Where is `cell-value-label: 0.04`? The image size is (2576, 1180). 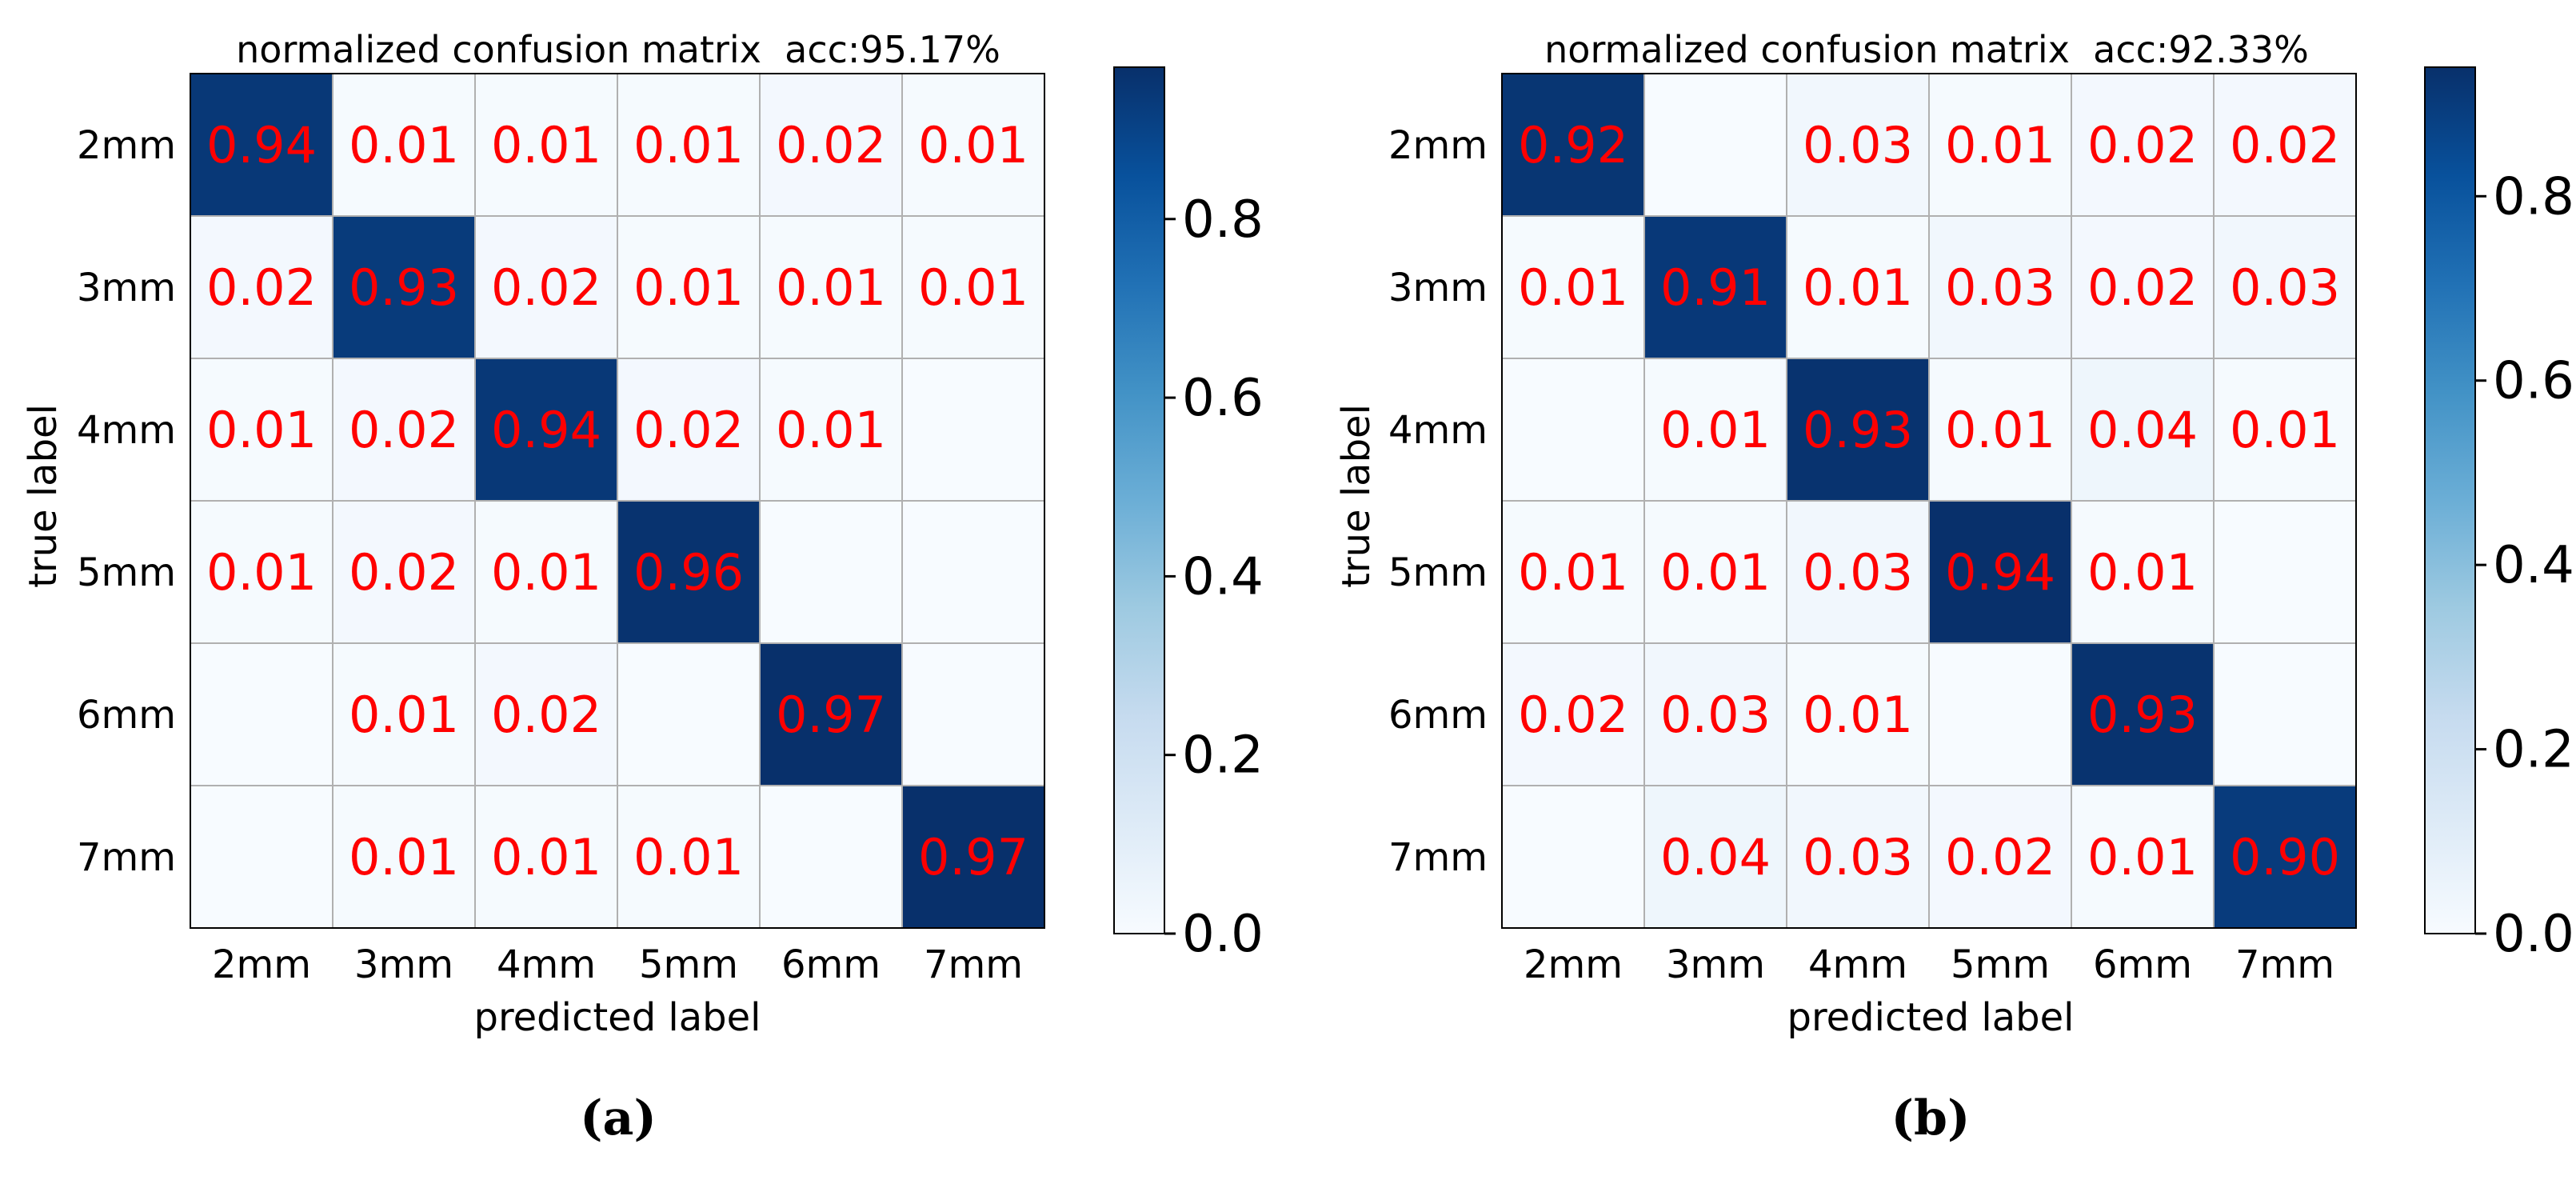 cell-value-label: 0.04 is located at coordinates (1716, 857).